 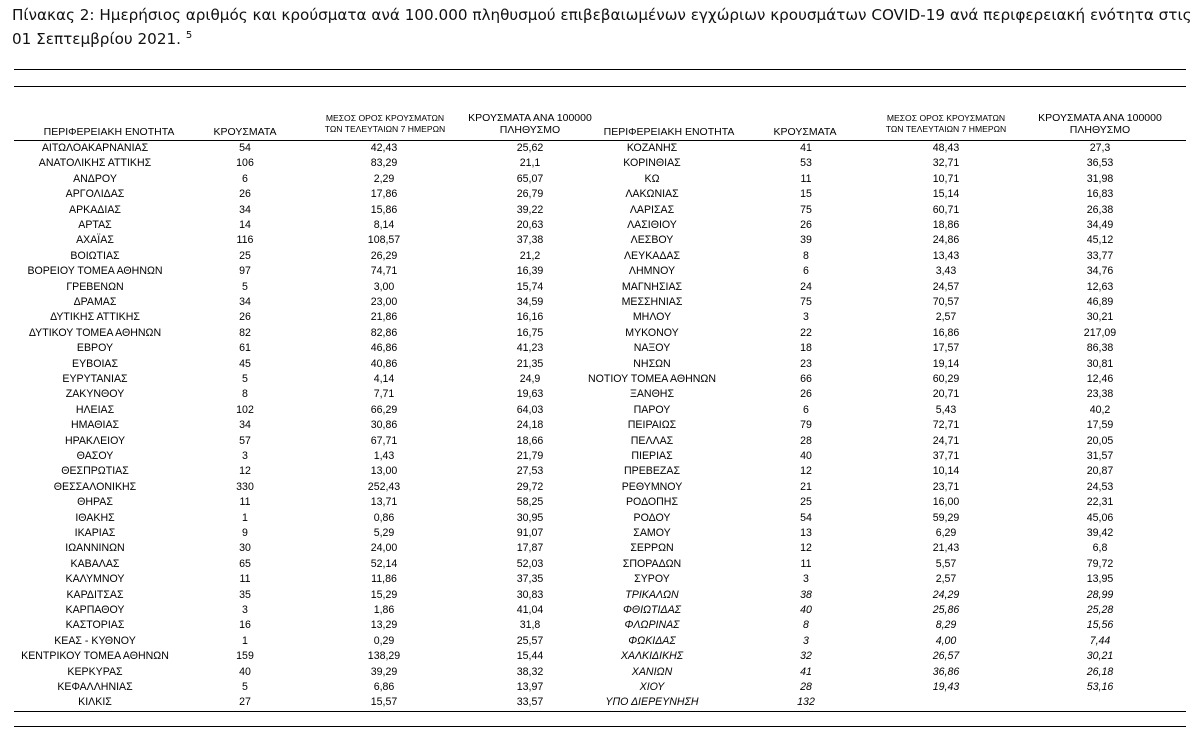 What do you see at coordinates (530, 671) in the screenshot?
I see `cell-per100k: 38,32` at bounding box center [530, 671].